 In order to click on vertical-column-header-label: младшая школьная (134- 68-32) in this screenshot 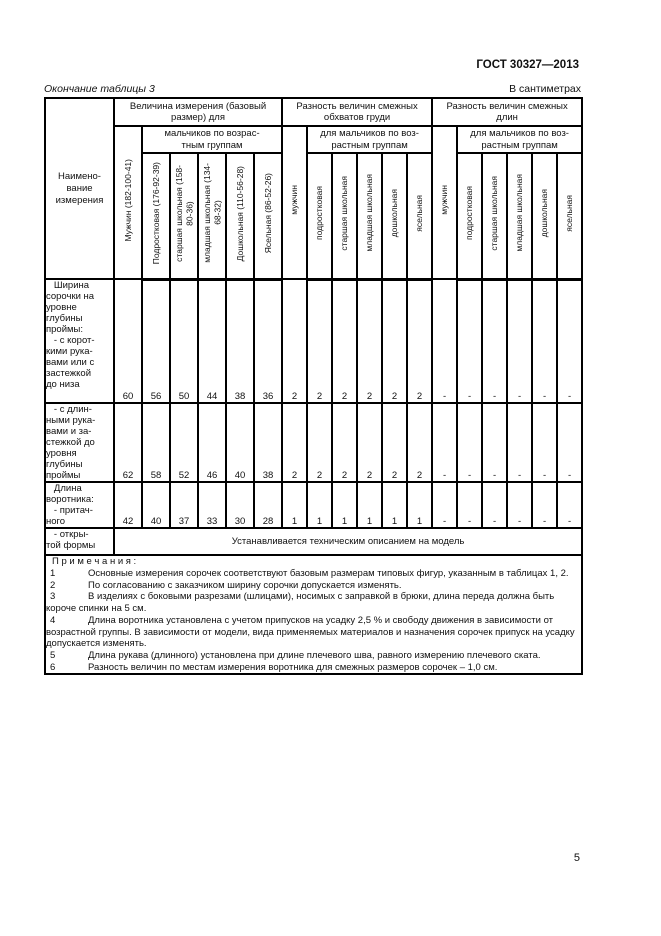, I will do `click(212, 213)`.